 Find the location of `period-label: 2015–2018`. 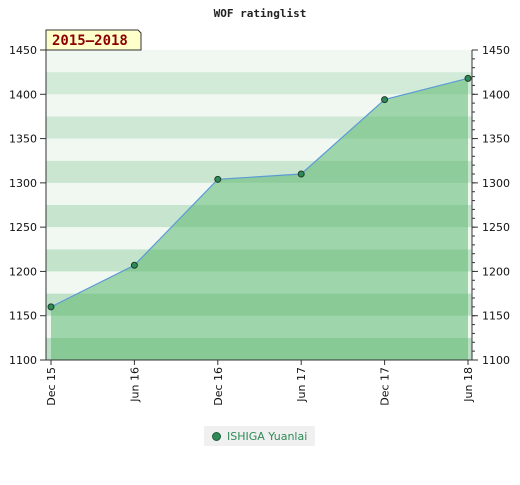

period-label: 2015–2018 is located at coordinates (90, 41).